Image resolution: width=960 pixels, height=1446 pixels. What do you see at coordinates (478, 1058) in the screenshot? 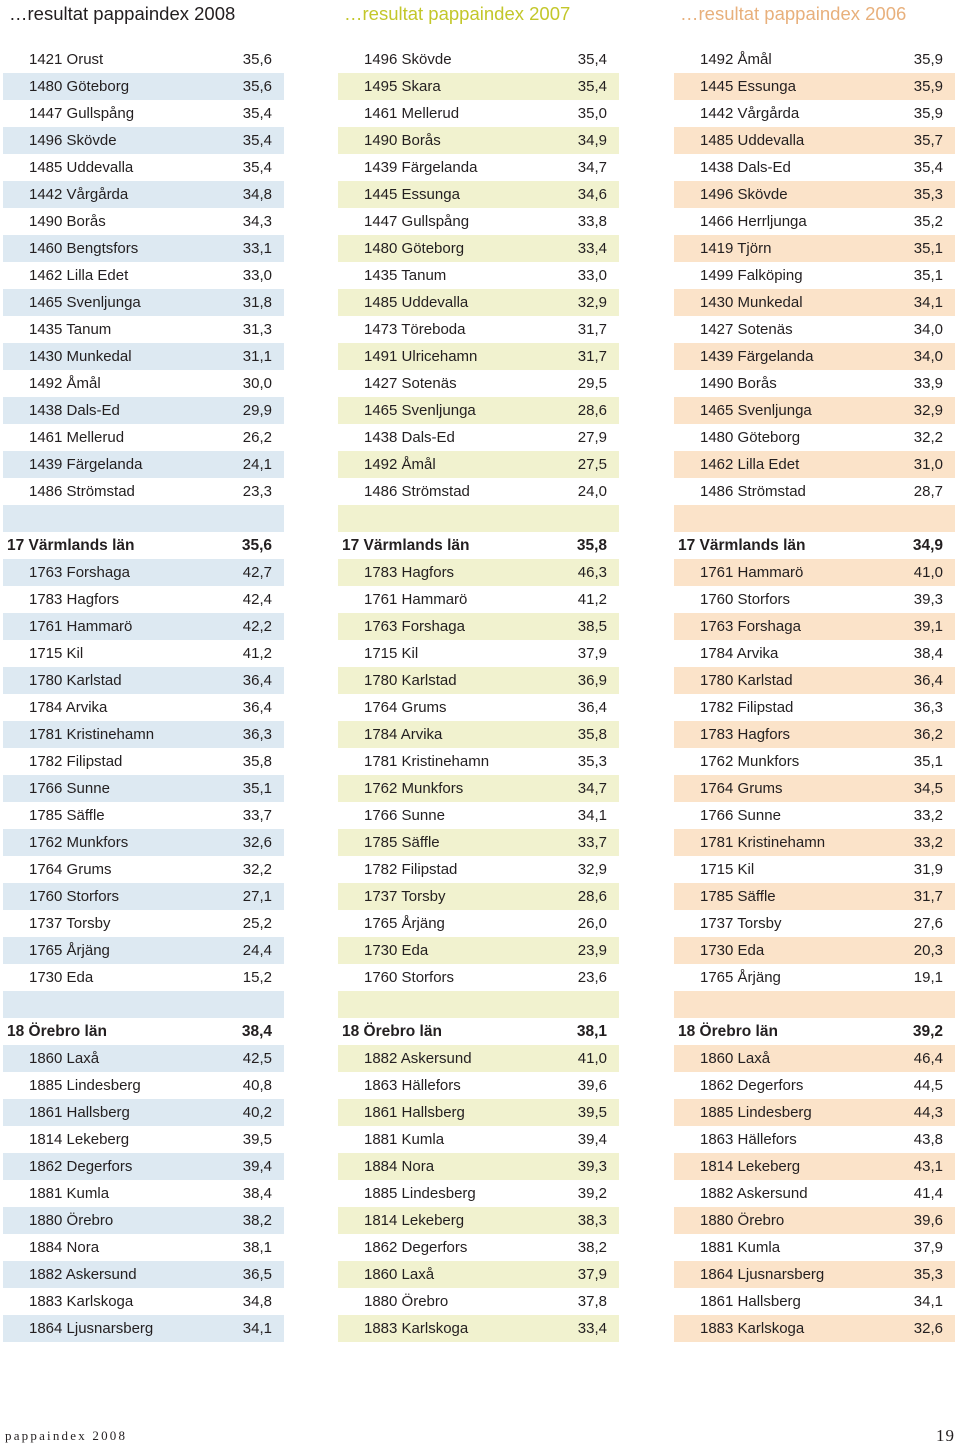
I see `table-row: 1882 Askersund 41,0` at bounding box center [478, 1058].